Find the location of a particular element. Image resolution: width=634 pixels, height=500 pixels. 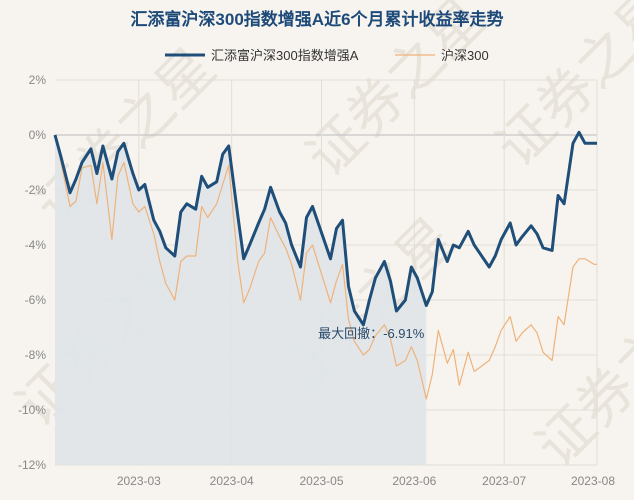

x-tick-label: 2023-07 is located at coordinates (504, 481).